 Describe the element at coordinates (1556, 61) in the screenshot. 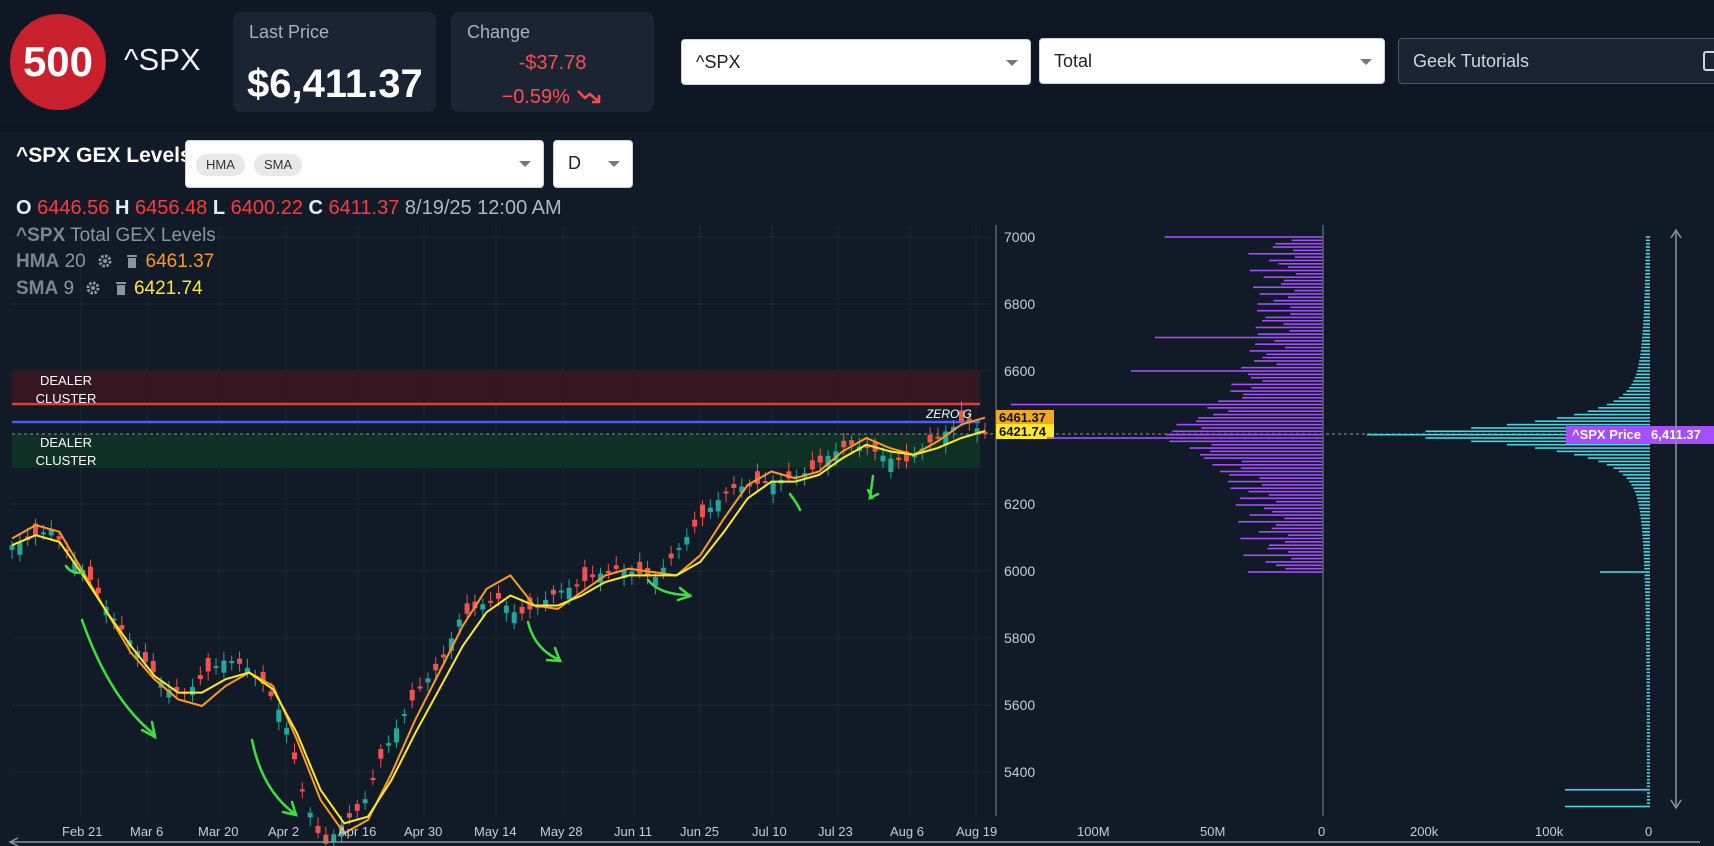

I see `tutorial-select: Geek Tutorials` at that location.